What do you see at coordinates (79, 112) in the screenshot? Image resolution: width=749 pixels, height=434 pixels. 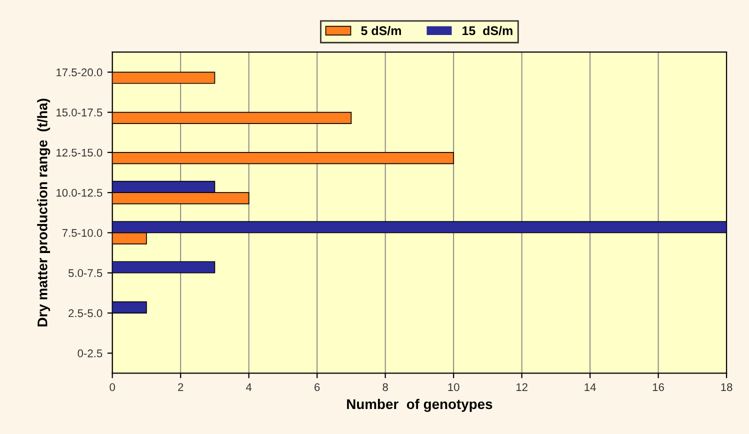 I see `y-tick-label: 15.0-17.5` at bounding box center [79, 112].